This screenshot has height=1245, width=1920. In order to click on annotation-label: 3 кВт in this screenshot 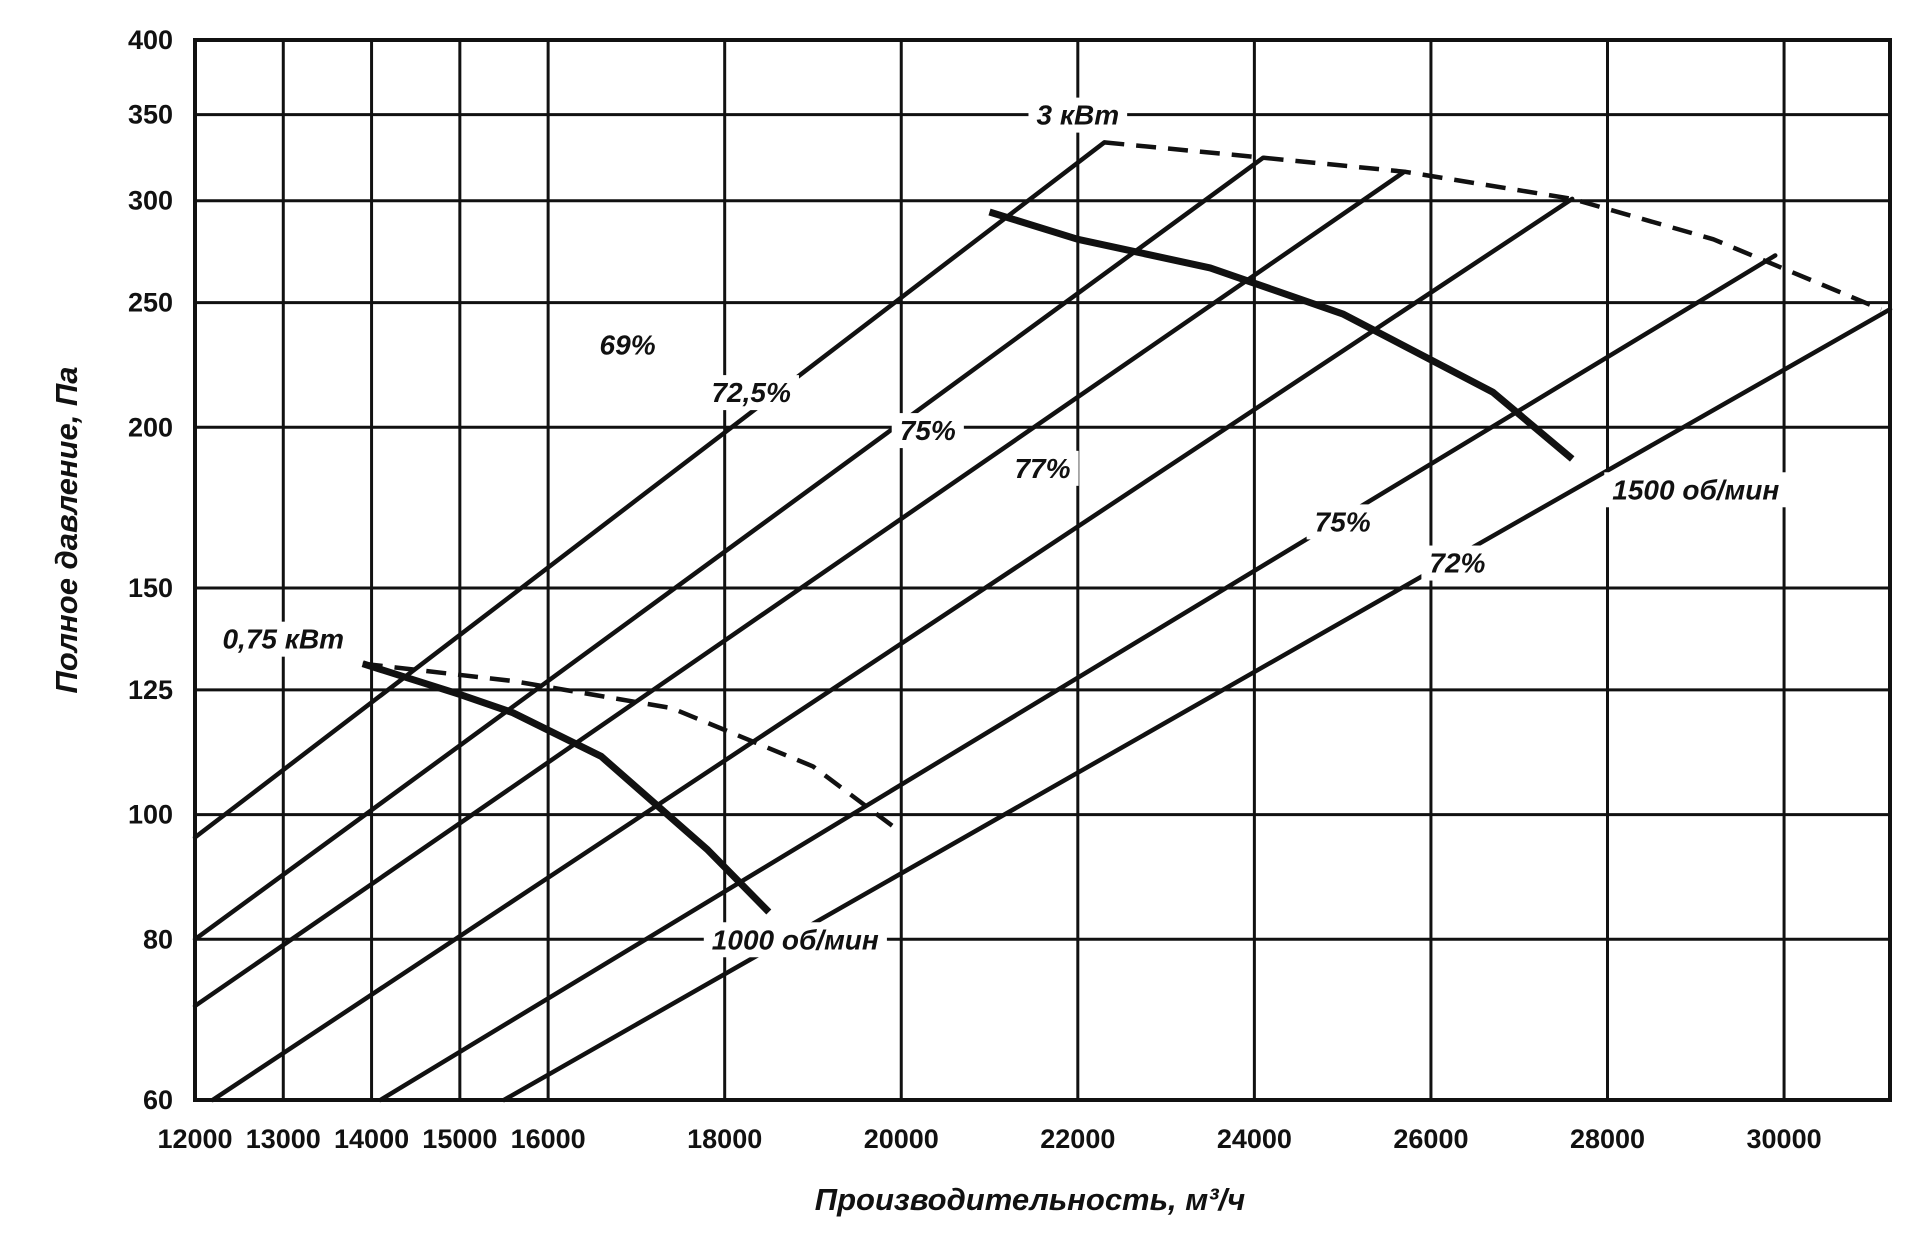, I will do `click(1078, 115)`.